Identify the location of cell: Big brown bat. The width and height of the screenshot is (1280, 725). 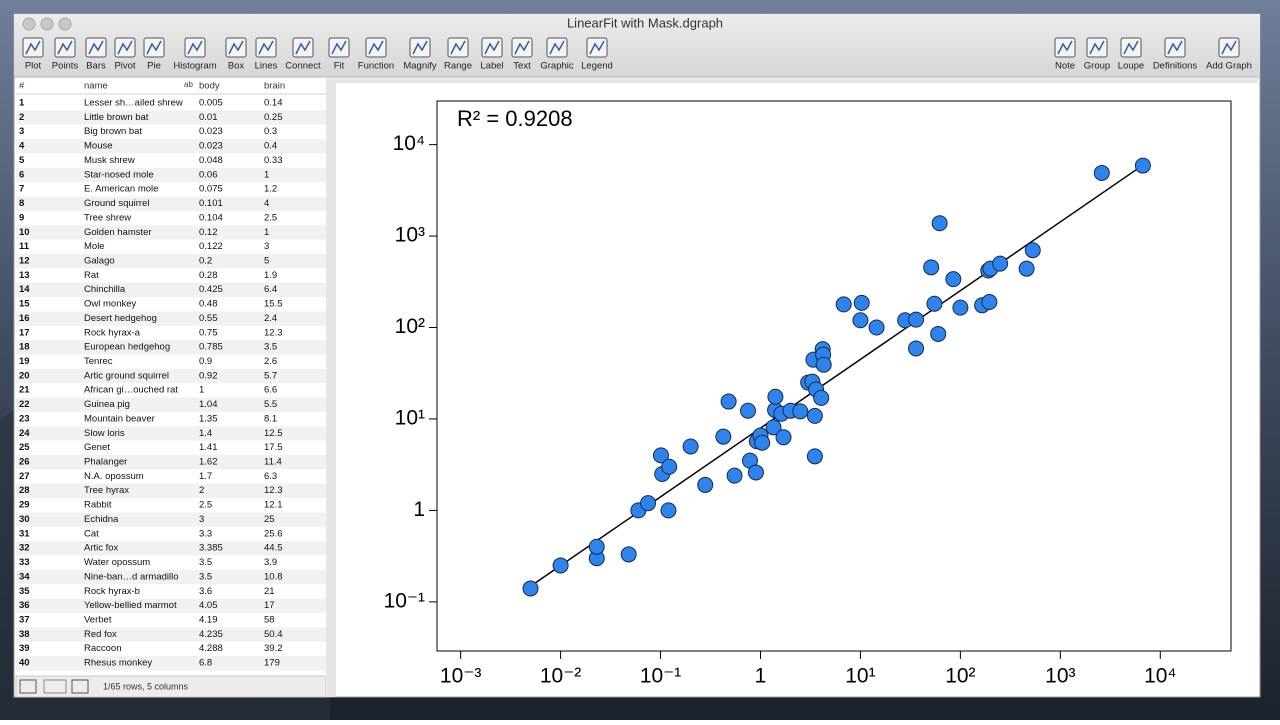
(113, 131).